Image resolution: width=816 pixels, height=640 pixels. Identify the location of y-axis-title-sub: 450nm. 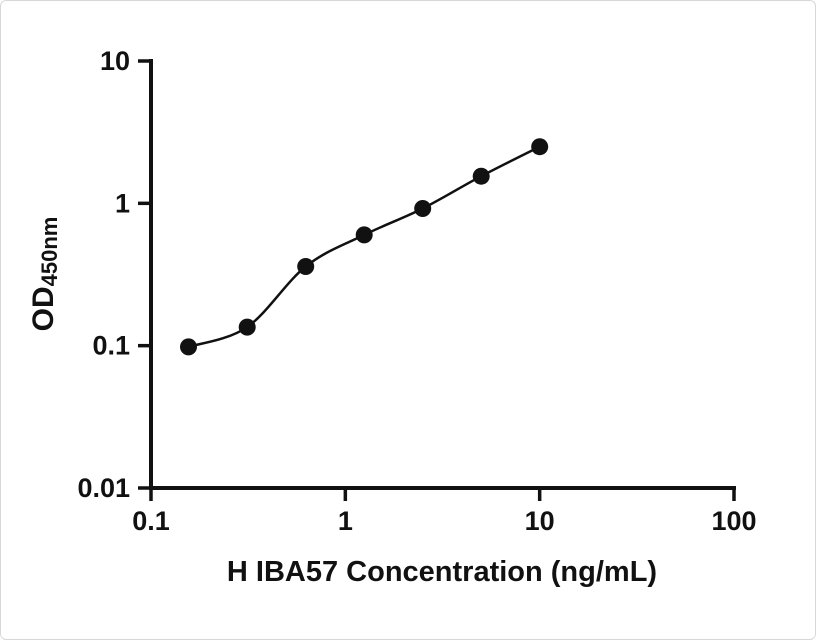
(49, 252).